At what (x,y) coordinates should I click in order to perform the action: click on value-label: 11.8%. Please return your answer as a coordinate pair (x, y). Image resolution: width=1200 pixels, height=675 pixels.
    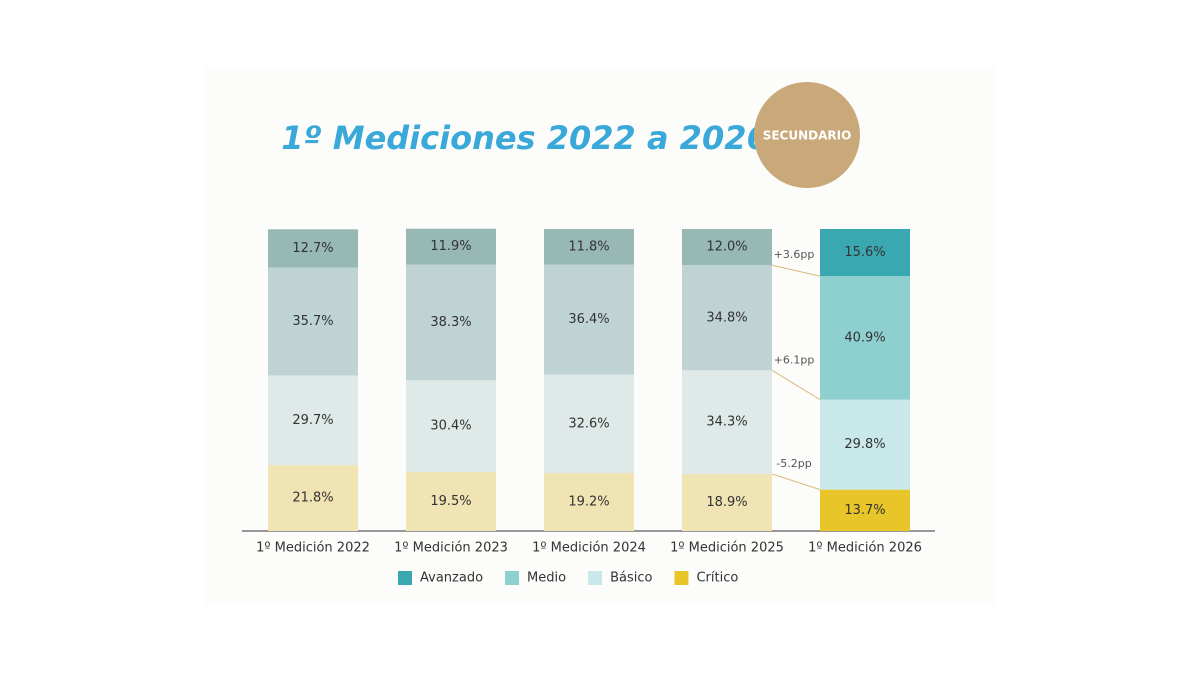
    Looking at the image, I should click on (588, 246).